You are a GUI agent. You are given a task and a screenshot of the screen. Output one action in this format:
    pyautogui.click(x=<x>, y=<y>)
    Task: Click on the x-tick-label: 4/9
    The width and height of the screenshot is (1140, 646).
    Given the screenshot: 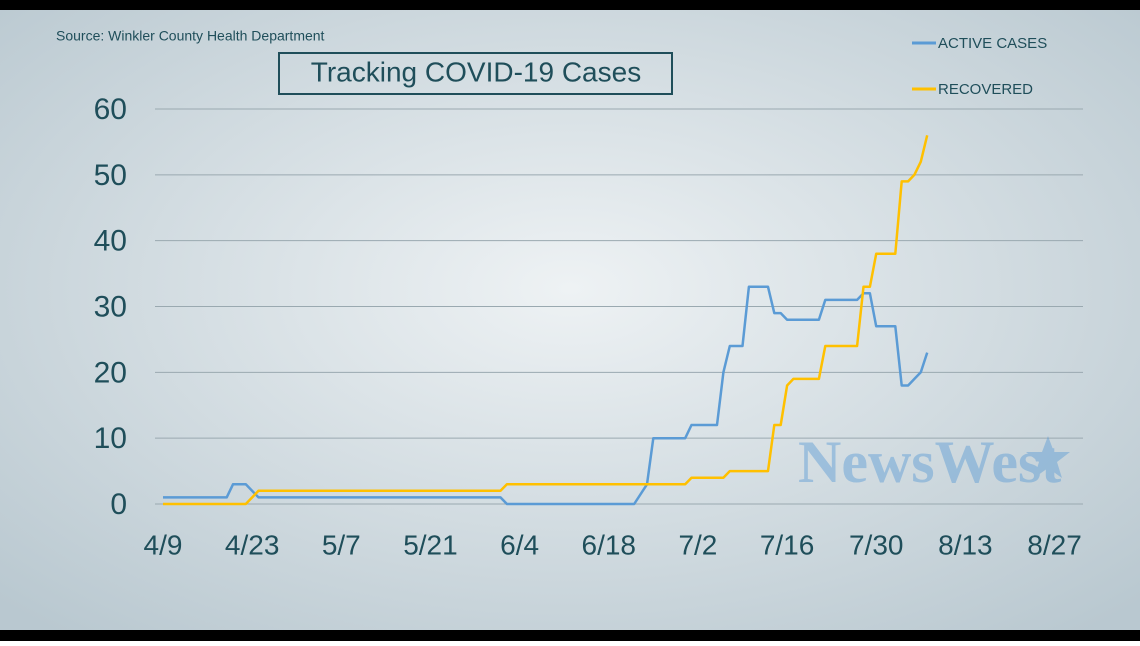 What is the action you would take?
    pyautogui.click(x=163, y=544)
    